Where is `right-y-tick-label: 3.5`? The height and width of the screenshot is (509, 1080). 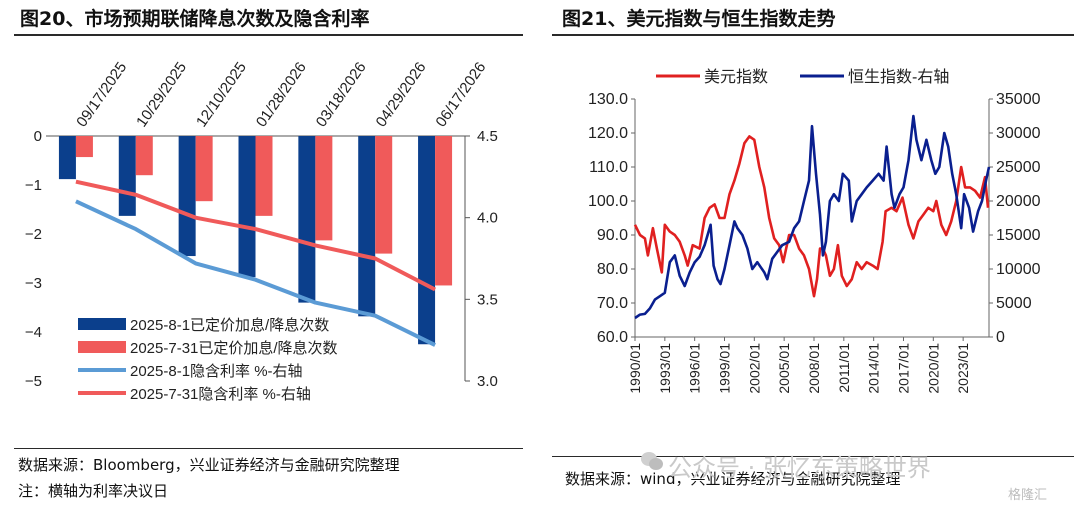 right-y-tick-label: 3.5 is located at coordinates (487, 299).